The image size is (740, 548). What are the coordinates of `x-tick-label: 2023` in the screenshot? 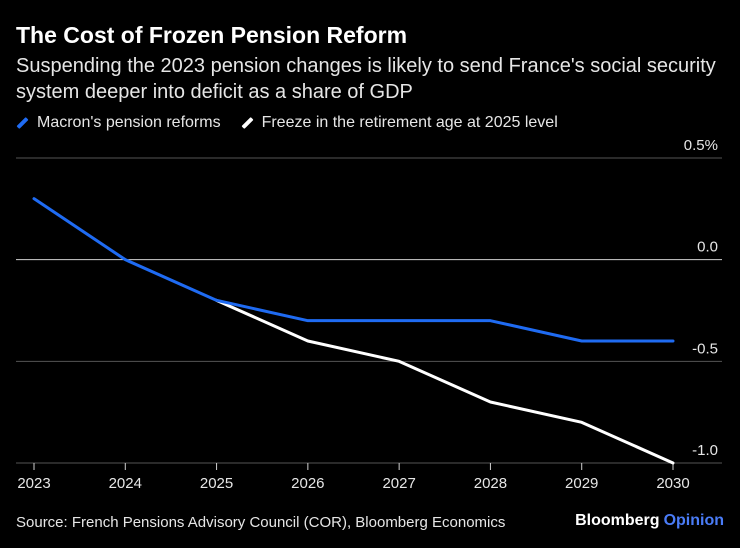 It's located at (33, 483).